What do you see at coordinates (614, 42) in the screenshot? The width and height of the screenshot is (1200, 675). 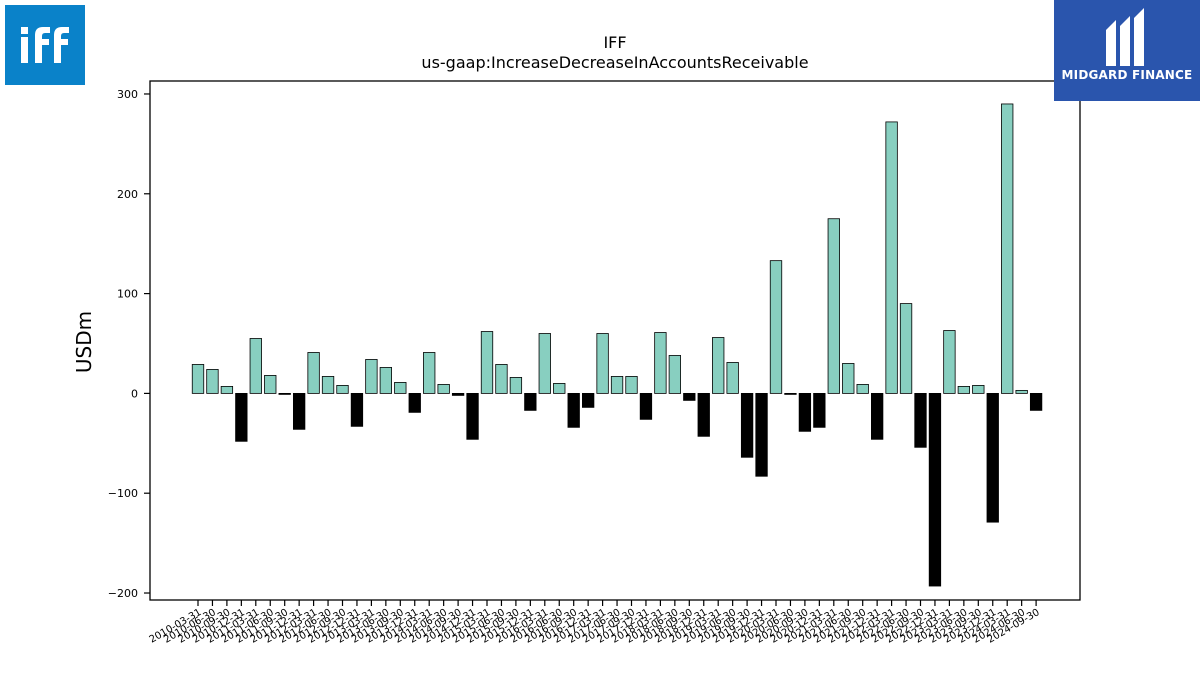 I see `chart-title: IFF` at bounding box center [614, 42].